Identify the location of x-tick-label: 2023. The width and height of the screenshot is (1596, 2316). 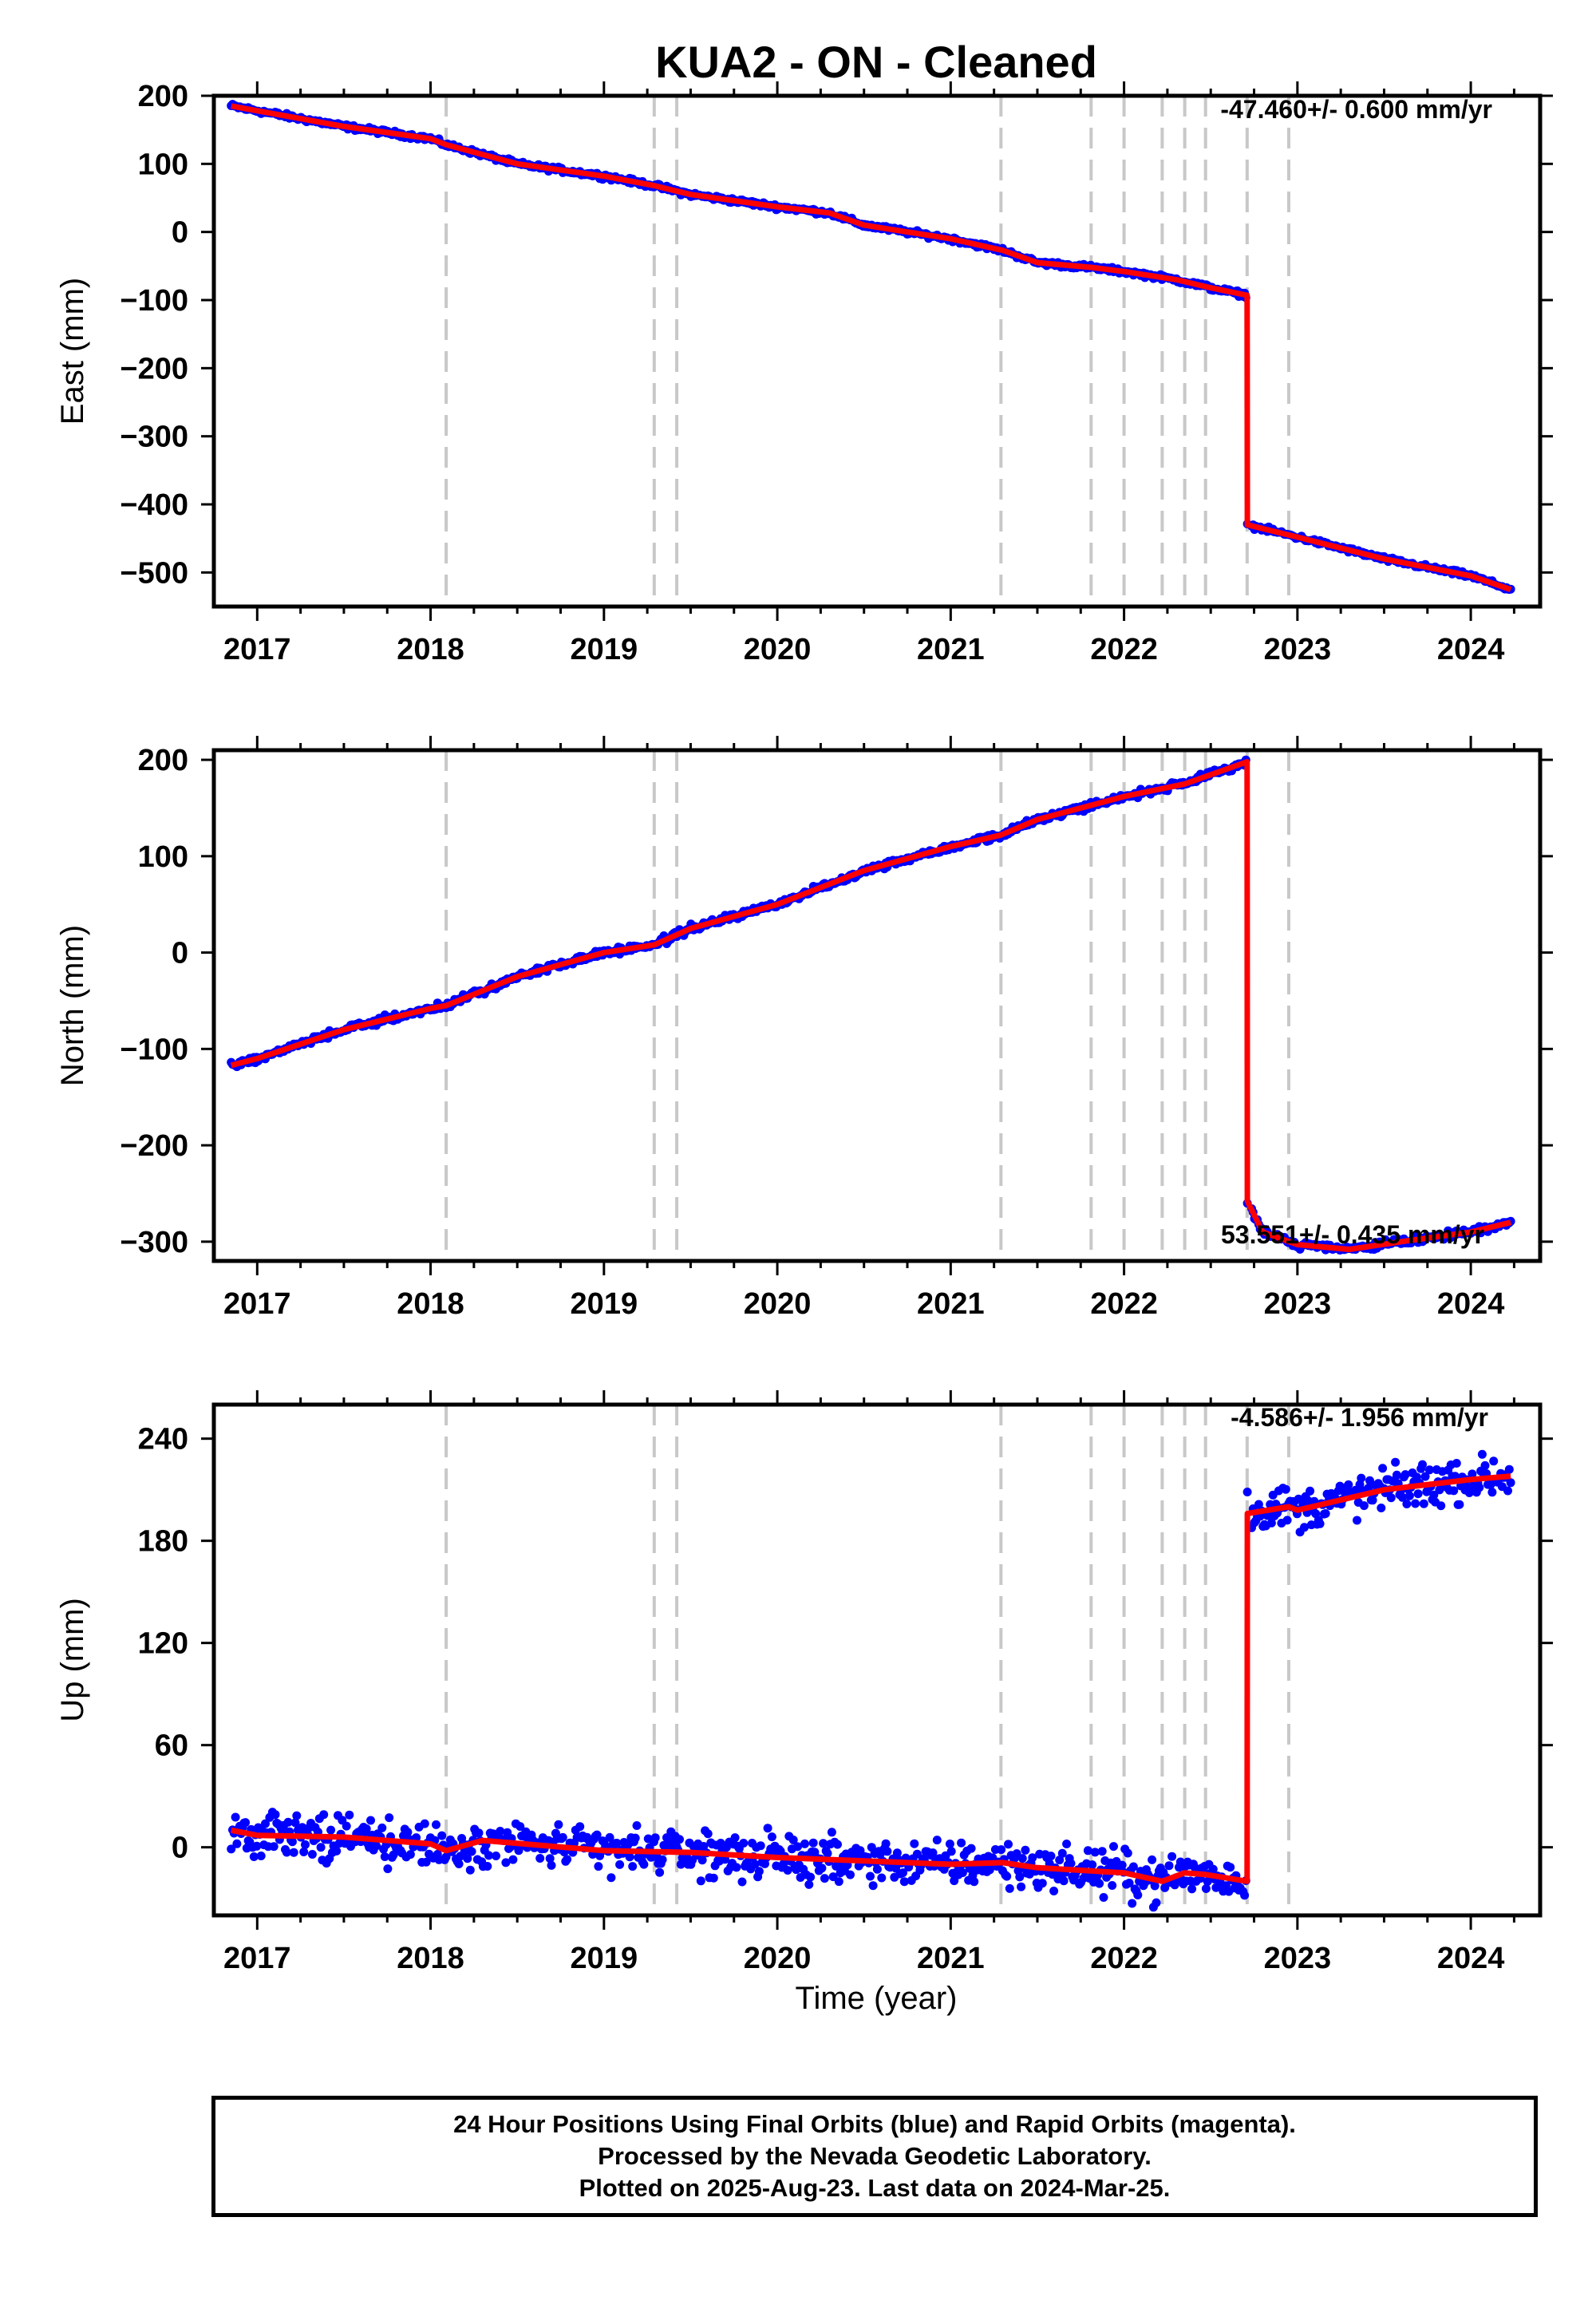
(1298, 649).